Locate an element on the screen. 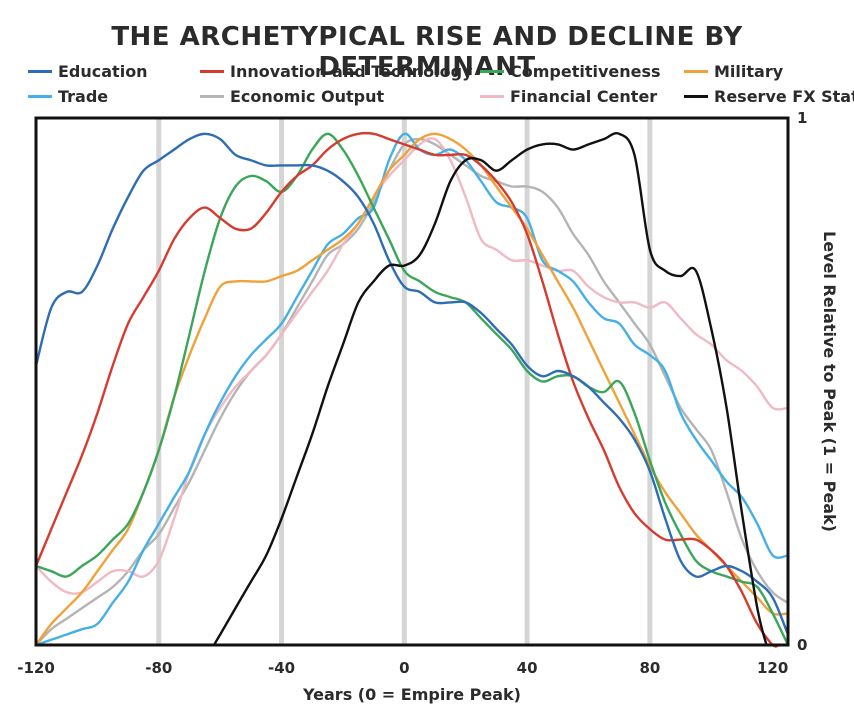  legend-item-education: Education is located at coordinates (88, 71).